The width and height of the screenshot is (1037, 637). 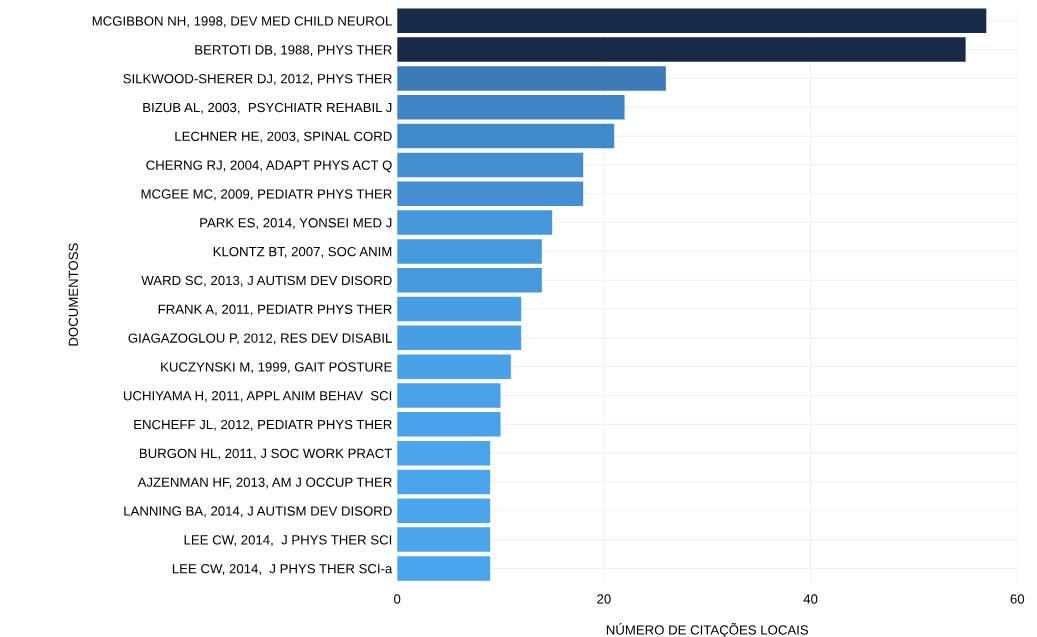 I want to click on y-tick-label: LANNING BA, 2014, J AUTISM DEV DISORD, so click(x=258, y=512).